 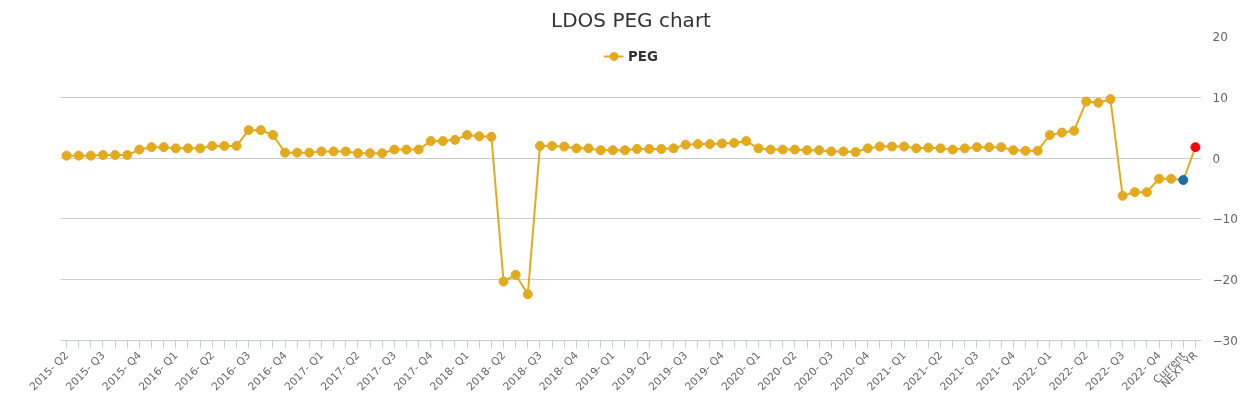 I want to click on y-tick-label: −10, so click(x=1225, y=219).